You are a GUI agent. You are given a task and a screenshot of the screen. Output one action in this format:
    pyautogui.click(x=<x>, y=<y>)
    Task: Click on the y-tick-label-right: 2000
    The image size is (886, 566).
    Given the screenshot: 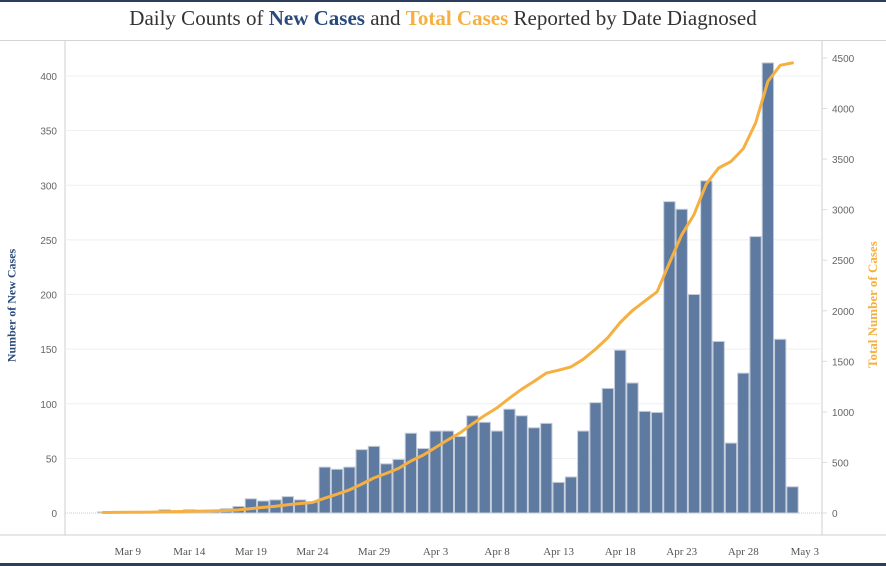 What is the action you would take?
    pyautogui.click(x=843, y=312)
    